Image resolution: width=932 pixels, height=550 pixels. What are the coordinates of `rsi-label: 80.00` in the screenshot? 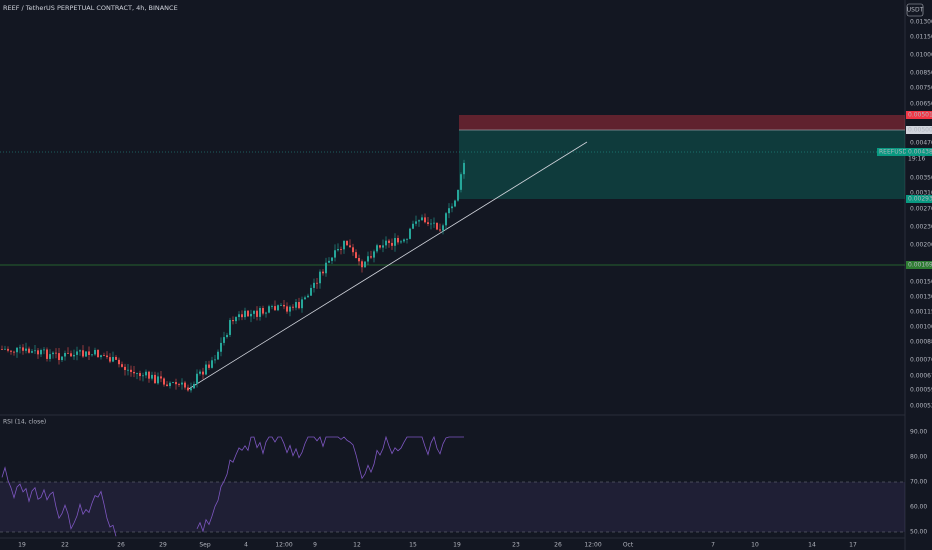 It's located at (918, 457).